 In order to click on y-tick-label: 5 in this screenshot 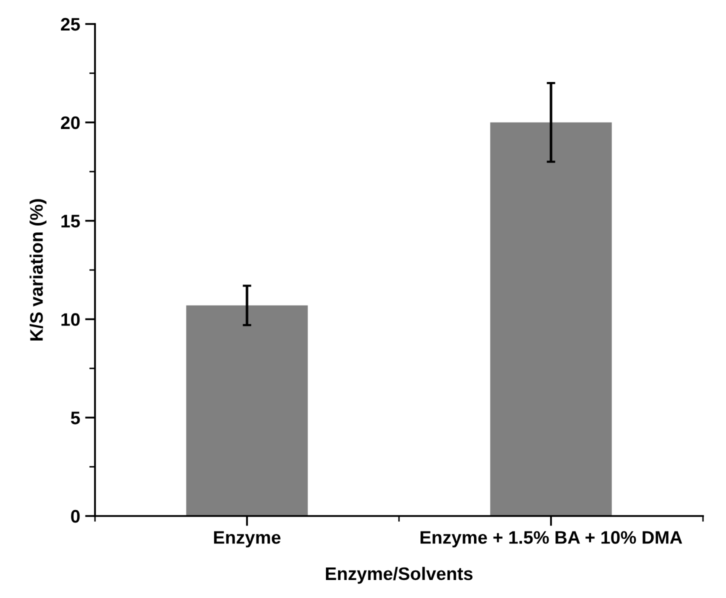, I will do `click(75, 418)`.